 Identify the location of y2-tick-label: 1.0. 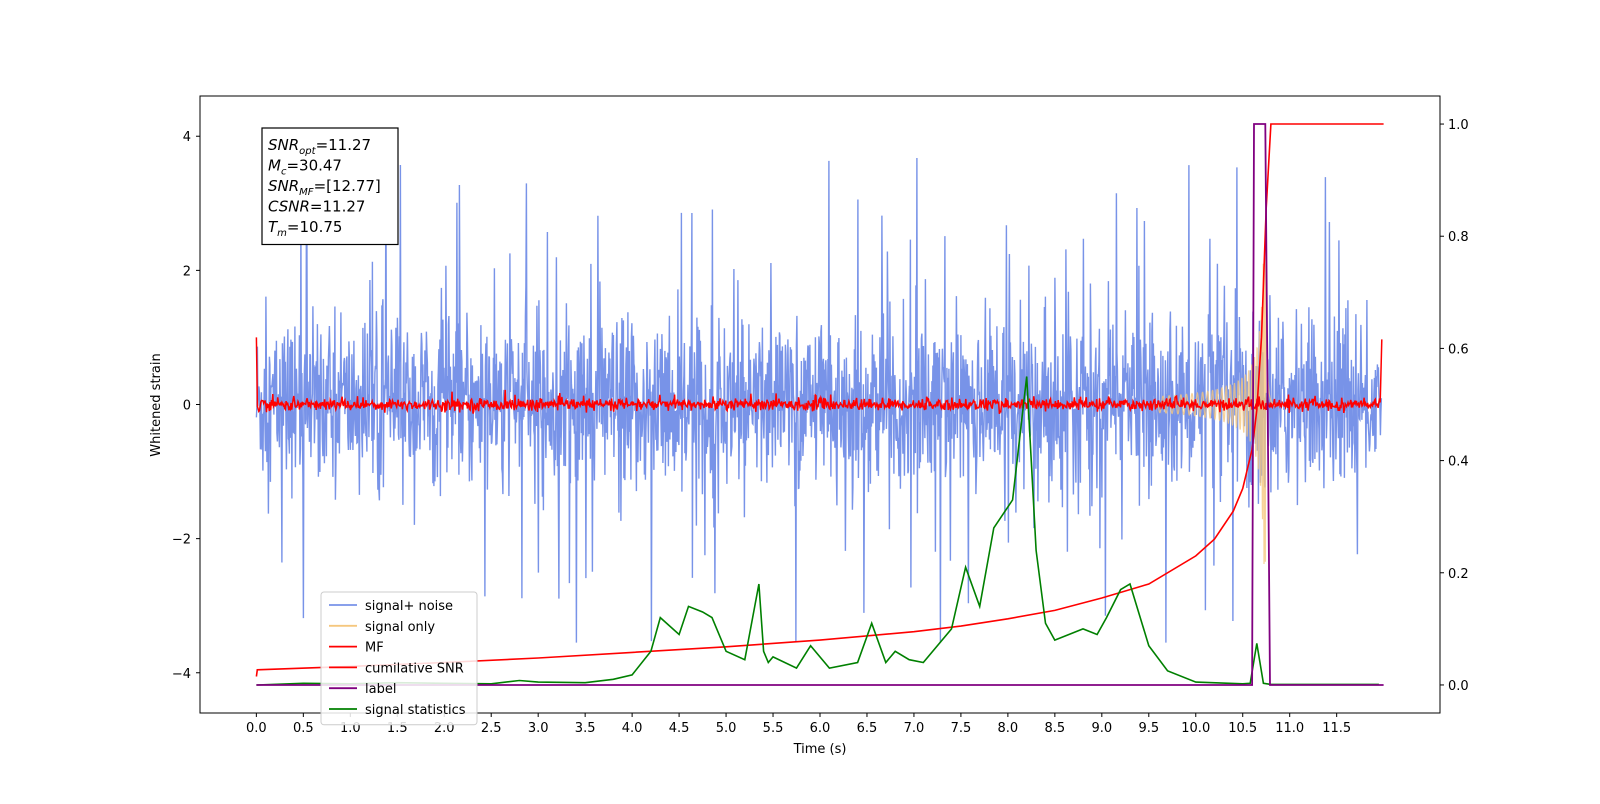
(1458, 125).